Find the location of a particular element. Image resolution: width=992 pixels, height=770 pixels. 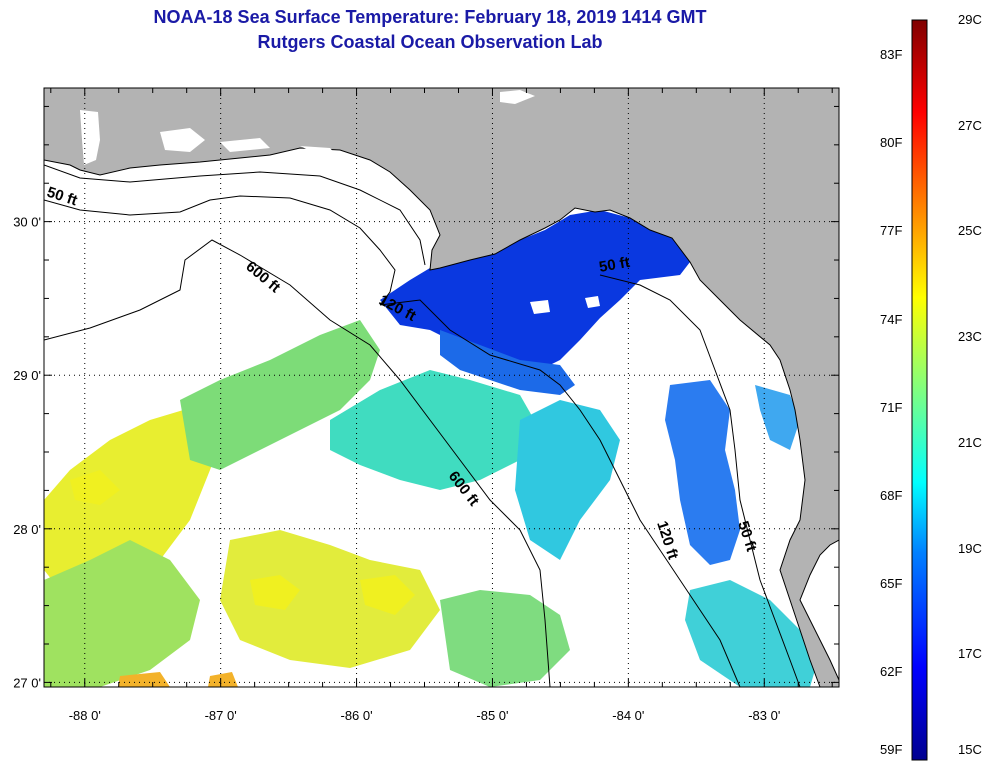

sst-patch-cedar-key-lightblue is located at coordinates (777, 417).